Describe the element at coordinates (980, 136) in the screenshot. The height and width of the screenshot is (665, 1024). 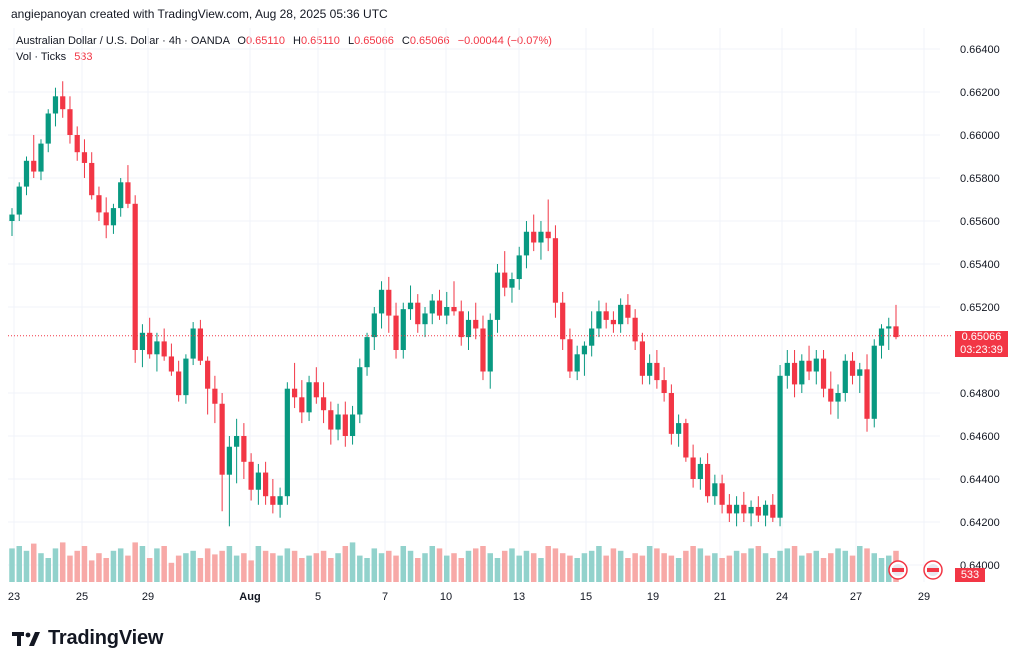
I see `y-tick-label: 0.66000` at that location.